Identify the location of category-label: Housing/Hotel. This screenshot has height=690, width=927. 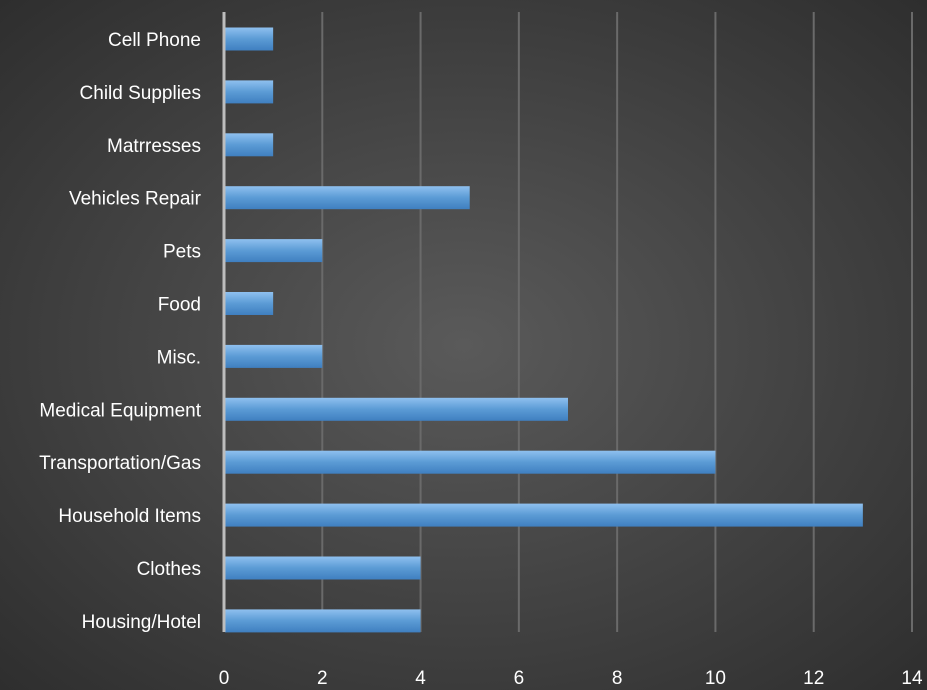
(141, 622).